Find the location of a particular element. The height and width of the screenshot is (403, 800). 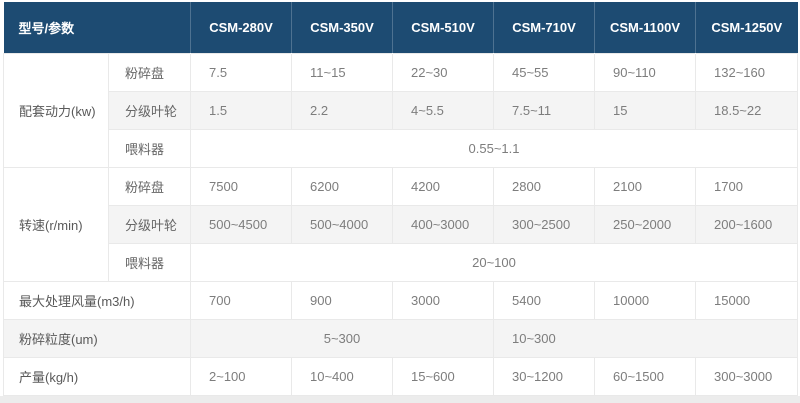

power-disc-value: 90~110 is located at coordinates (645, 72).